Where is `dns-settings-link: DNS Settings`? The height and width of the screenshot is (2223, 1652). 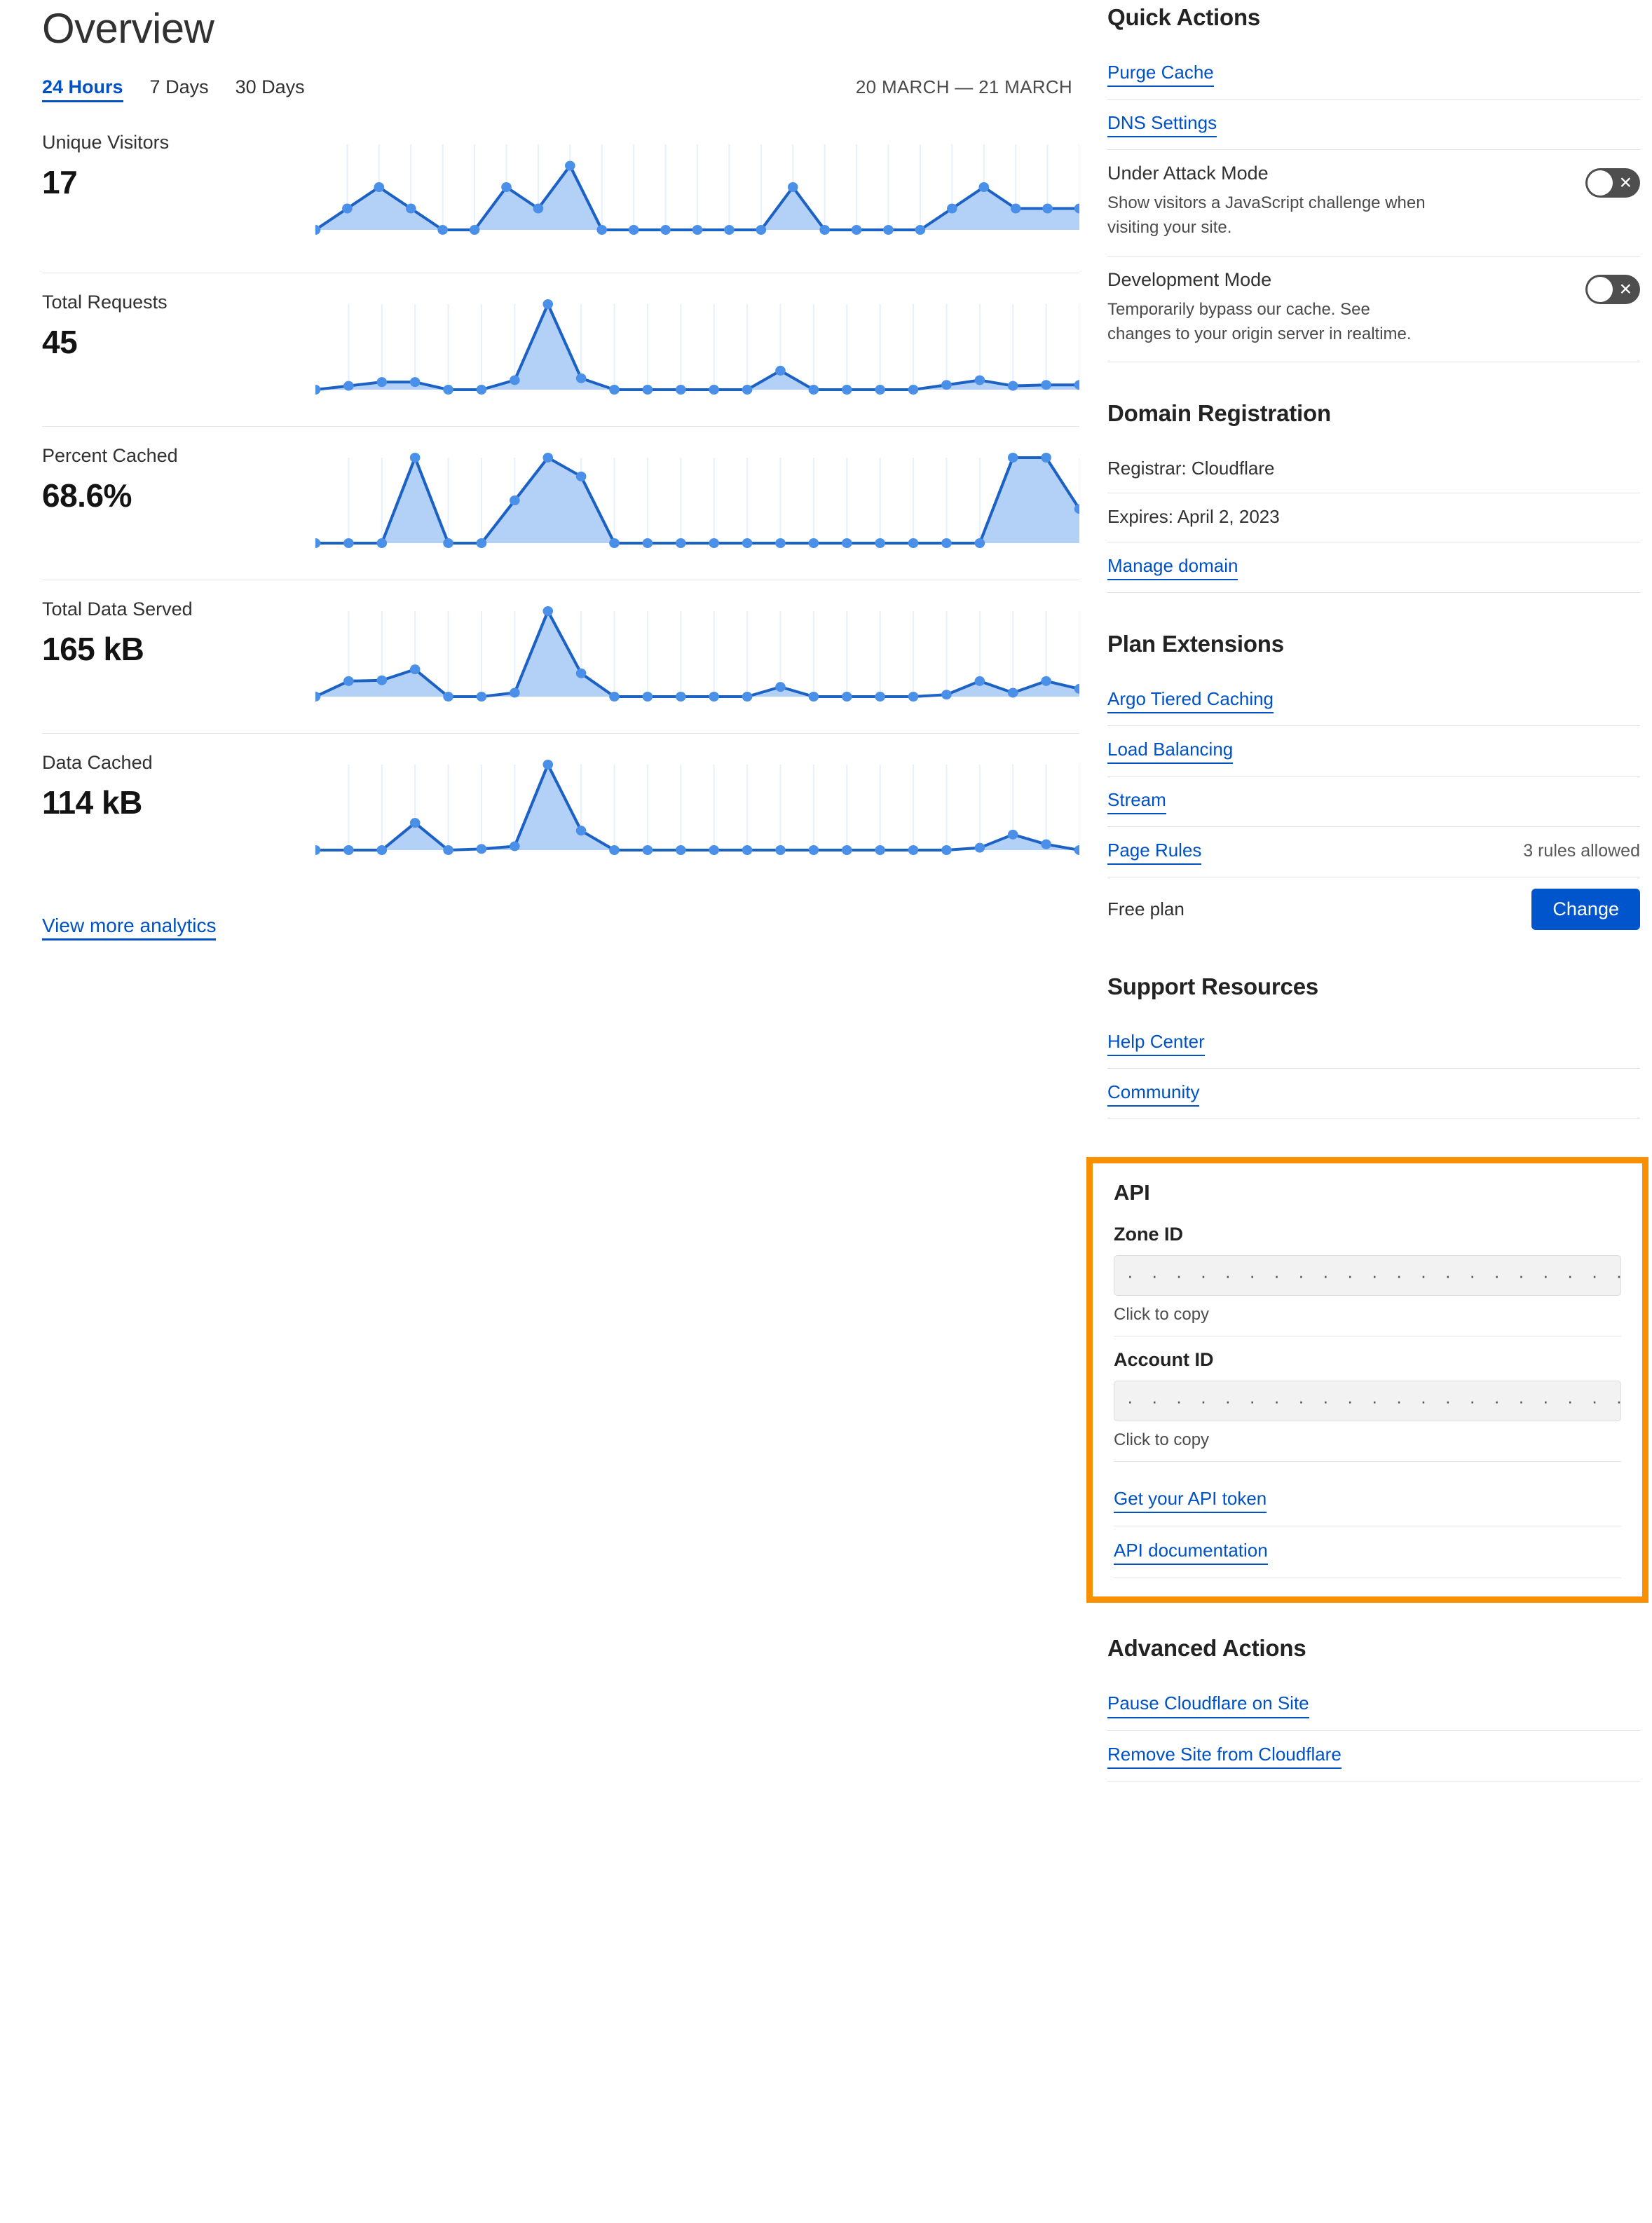 dns-settings-link: DNS Settings is located at coordinates (1162, 124).